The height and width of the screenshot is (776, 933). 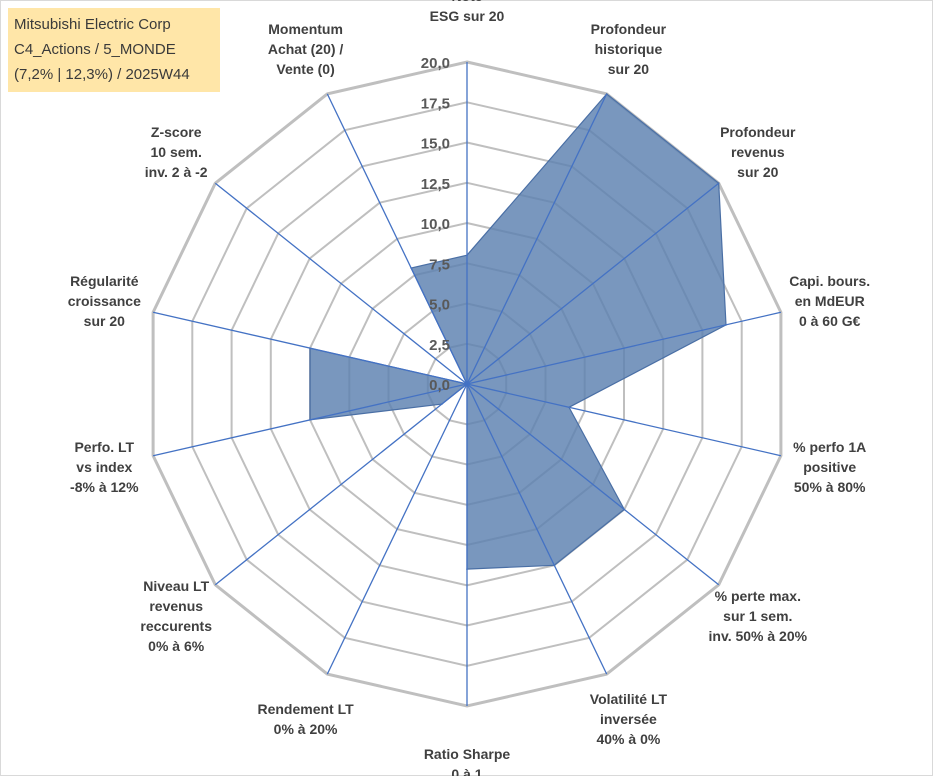 I want to click on axis-label-3: Capi. bours. en MdEUR 0 à 60 G€, so click(x=829, y=301).